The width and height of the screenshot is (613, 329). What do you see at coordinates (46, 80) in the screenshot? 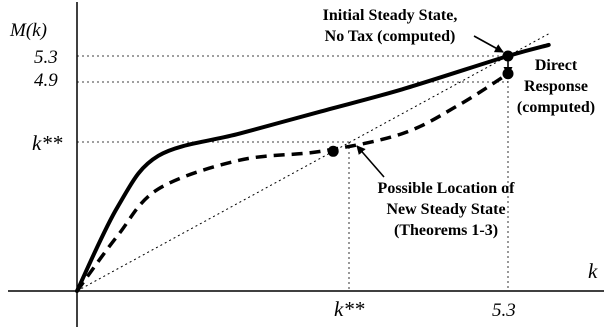
I see `y-tick-label: 4.9` at bounding box center [46, 80].